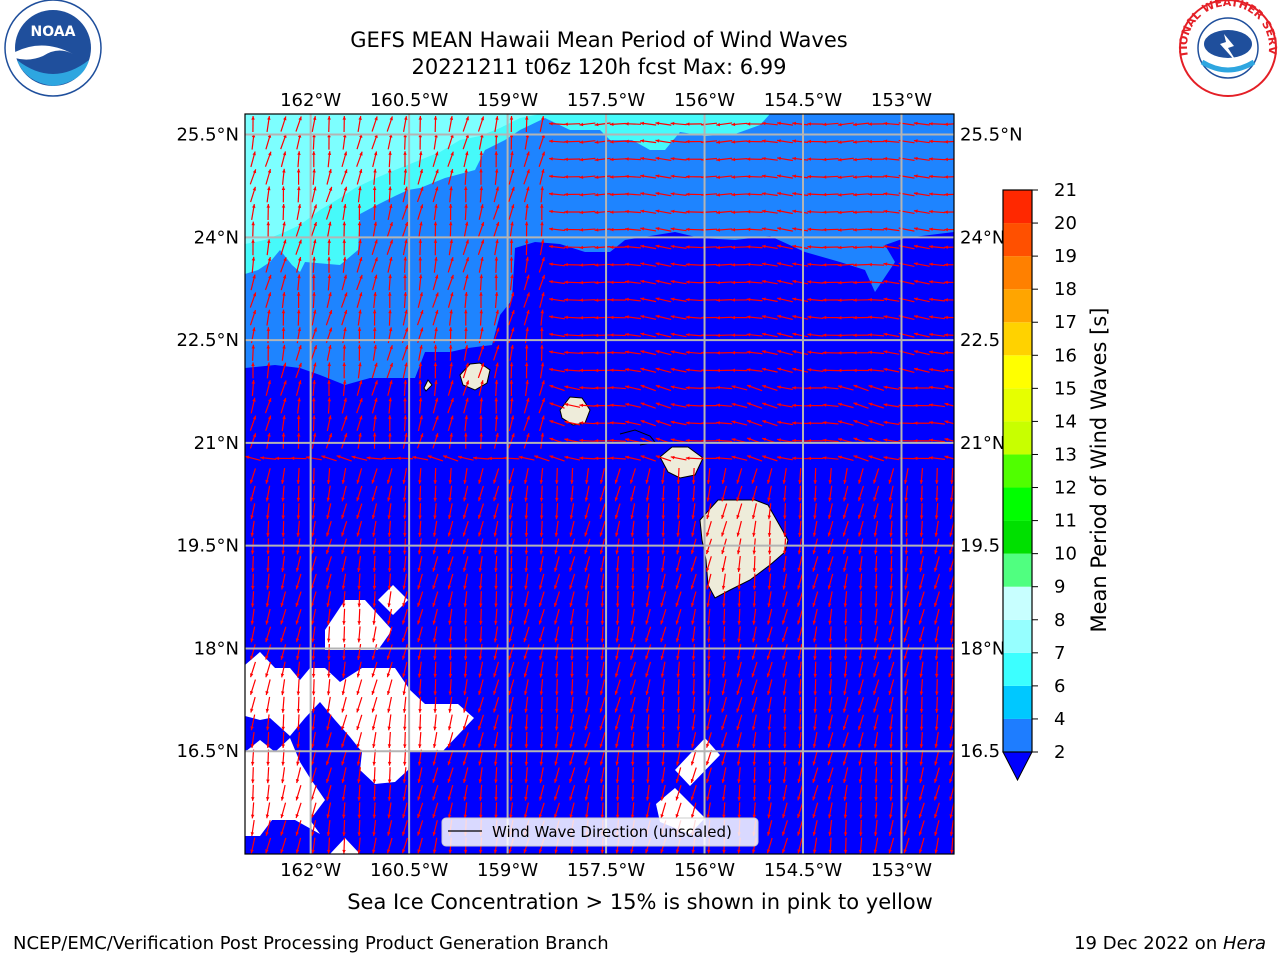  I want to click on lat-label-left: 22.5°N, so click(207, 340).